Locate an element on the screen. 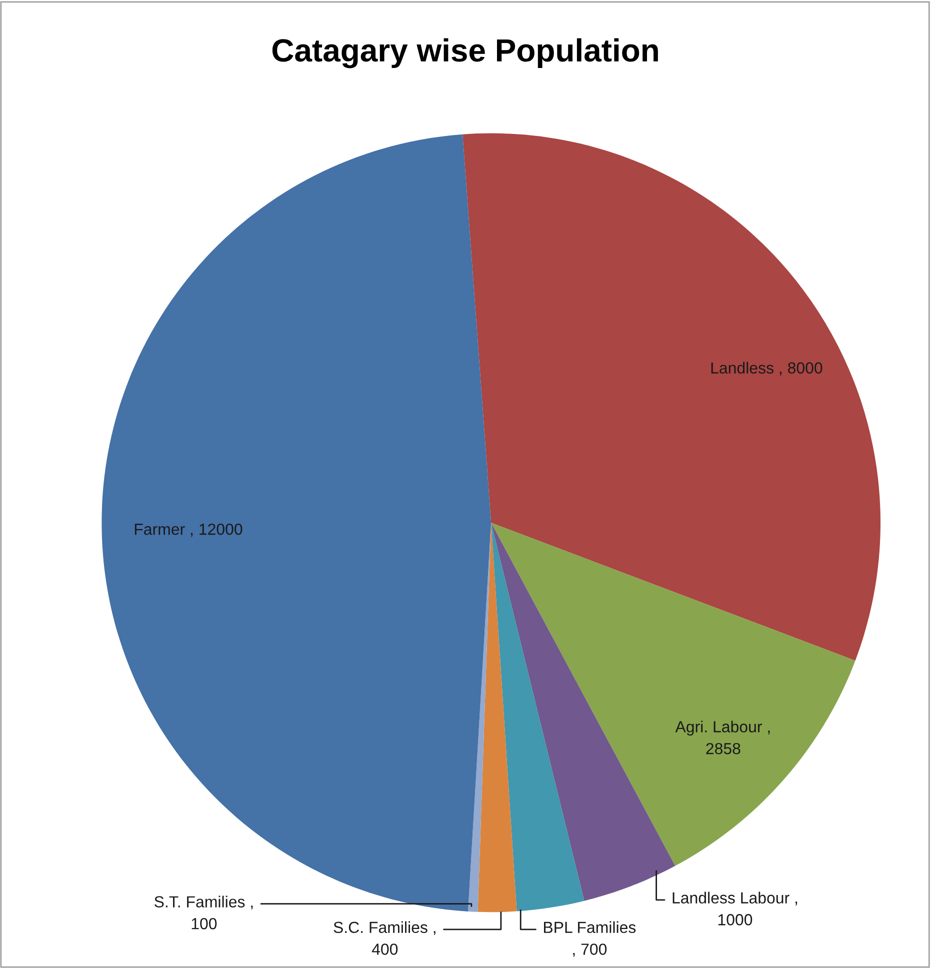 The image size is (931, 968). slice-label: Farmer , 12000 is located at coordinates (188, 530).